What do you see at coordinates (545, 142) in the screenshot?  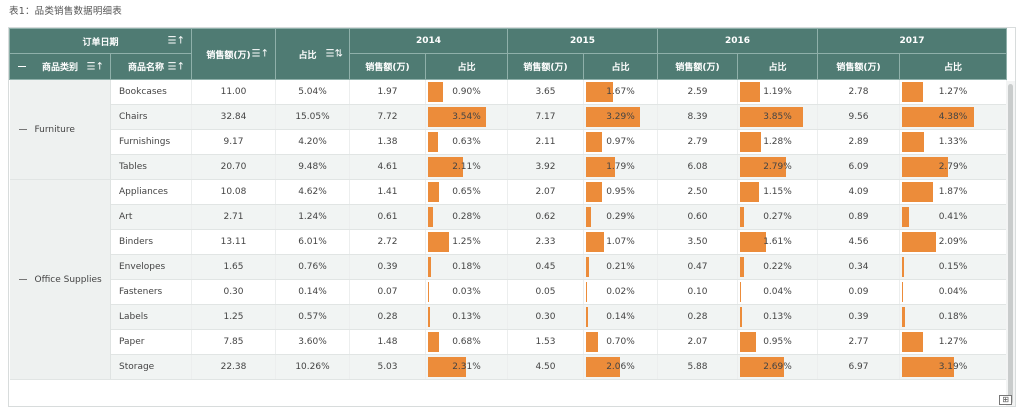 I see `year-sales-cell: 2.11` at bounding box center [545, 142].